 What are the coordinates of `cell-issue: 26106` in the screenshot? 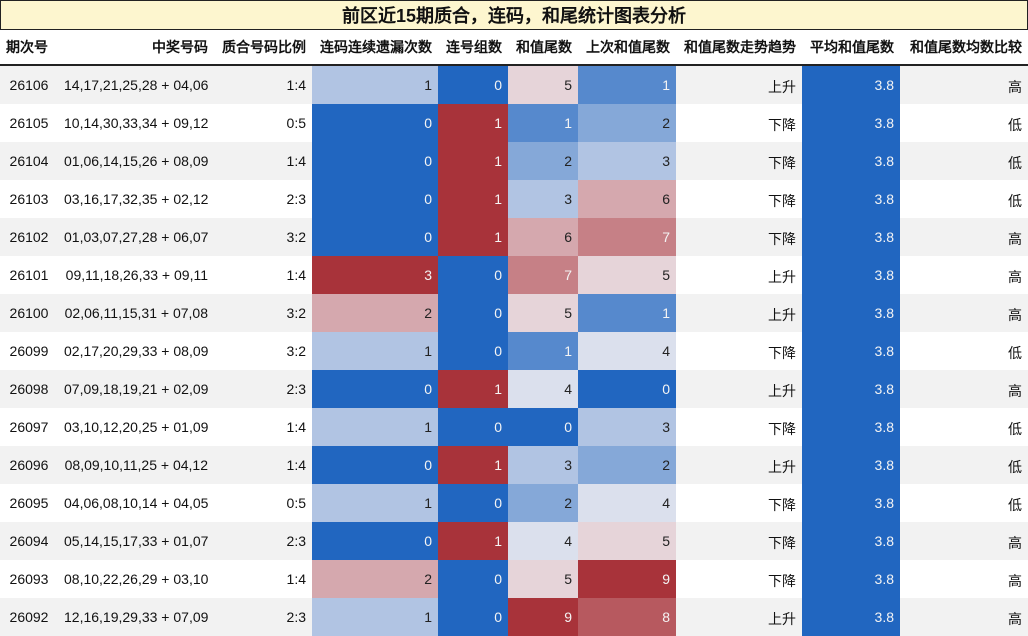 It's located at (29, 84).